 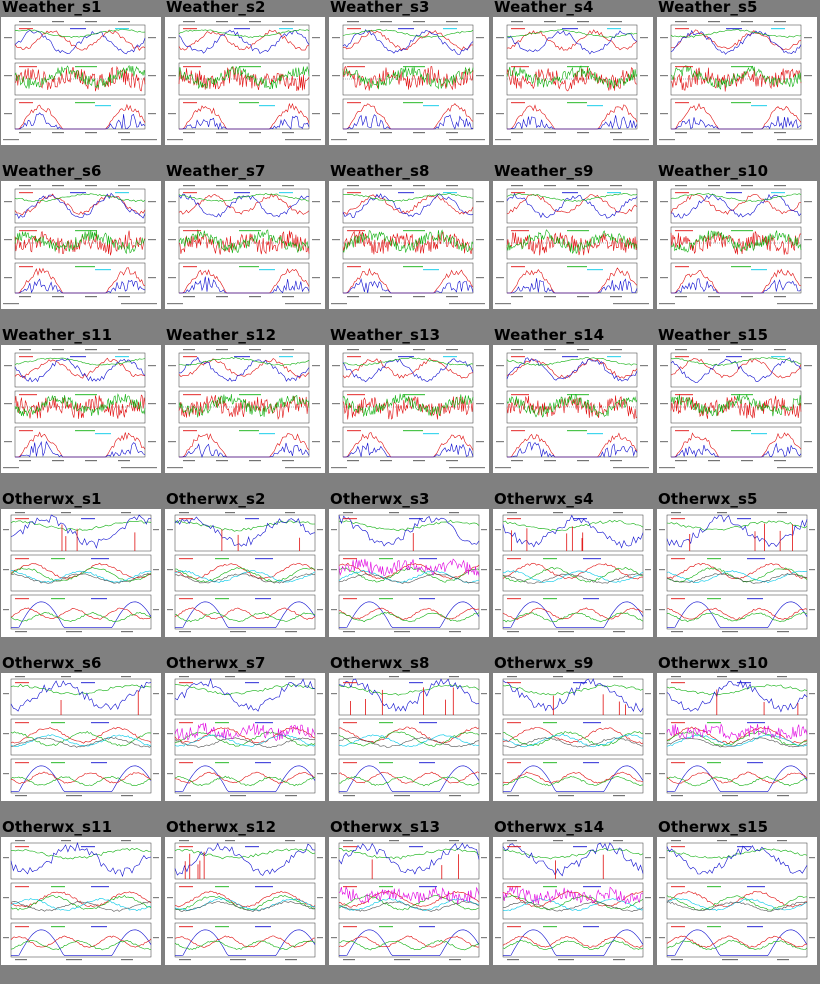 I want to click on thumbnail-title: Otherwx_s7, so click(x=216, y=663).